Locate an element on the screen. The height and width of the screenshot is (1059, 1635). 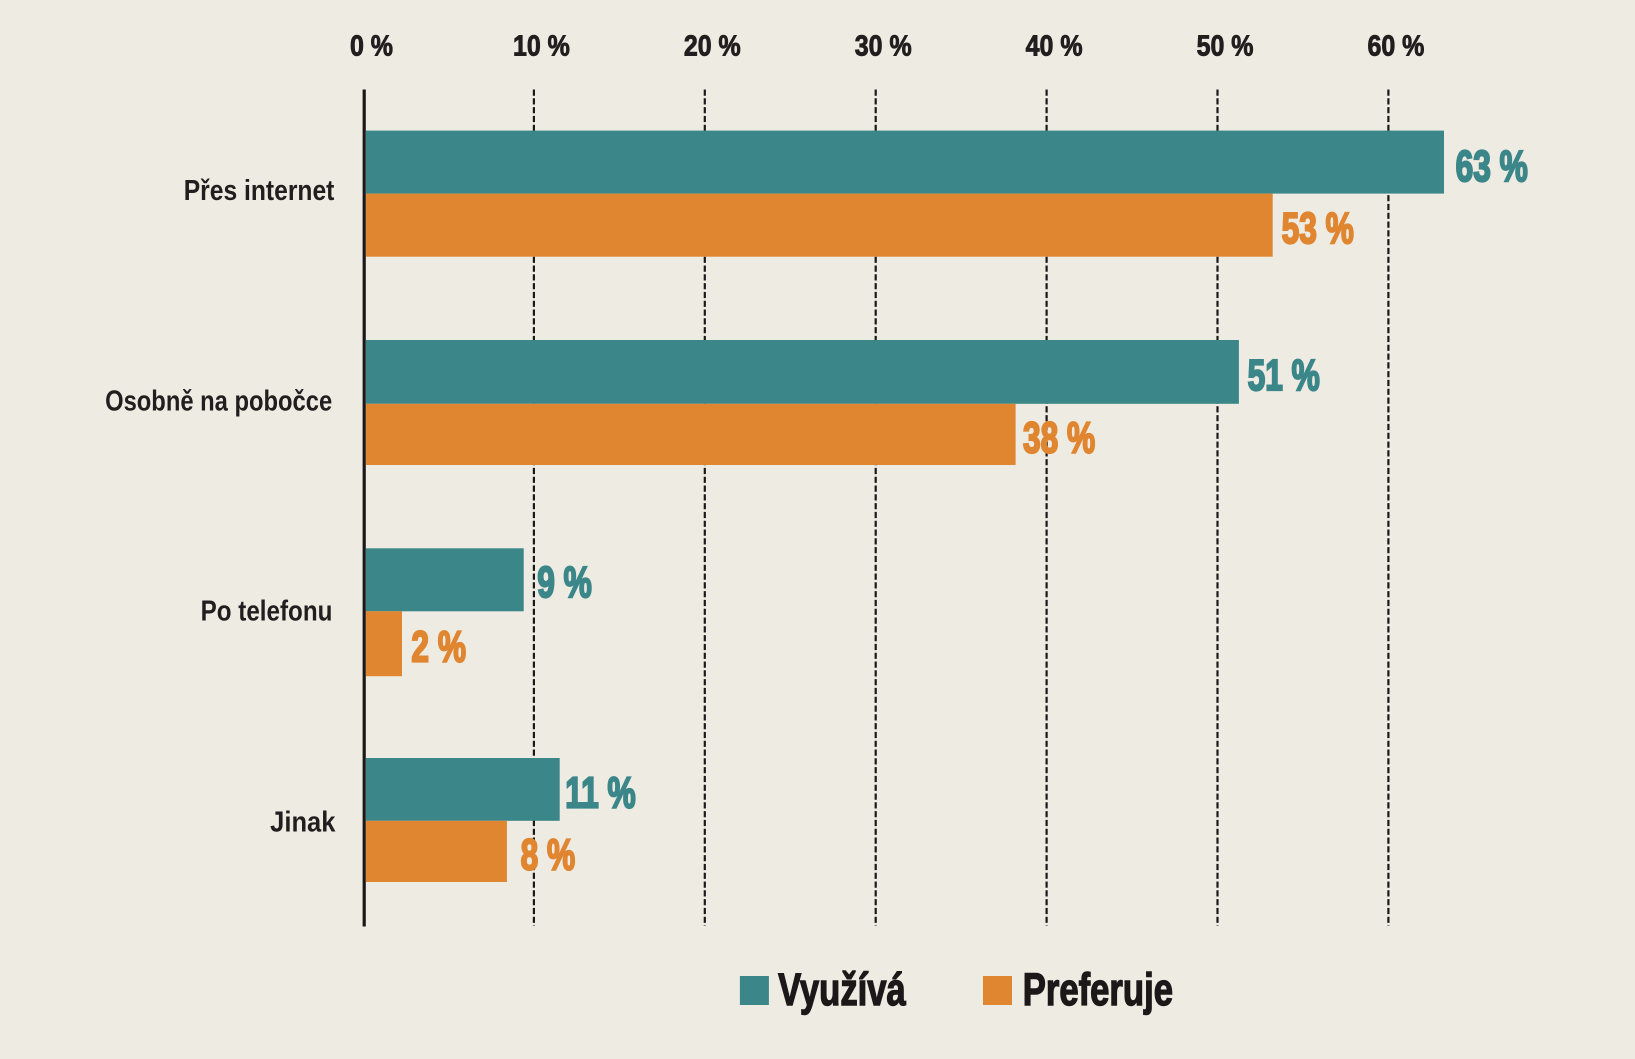
svg-text: 40 % is located at coordinates (1054, 46).